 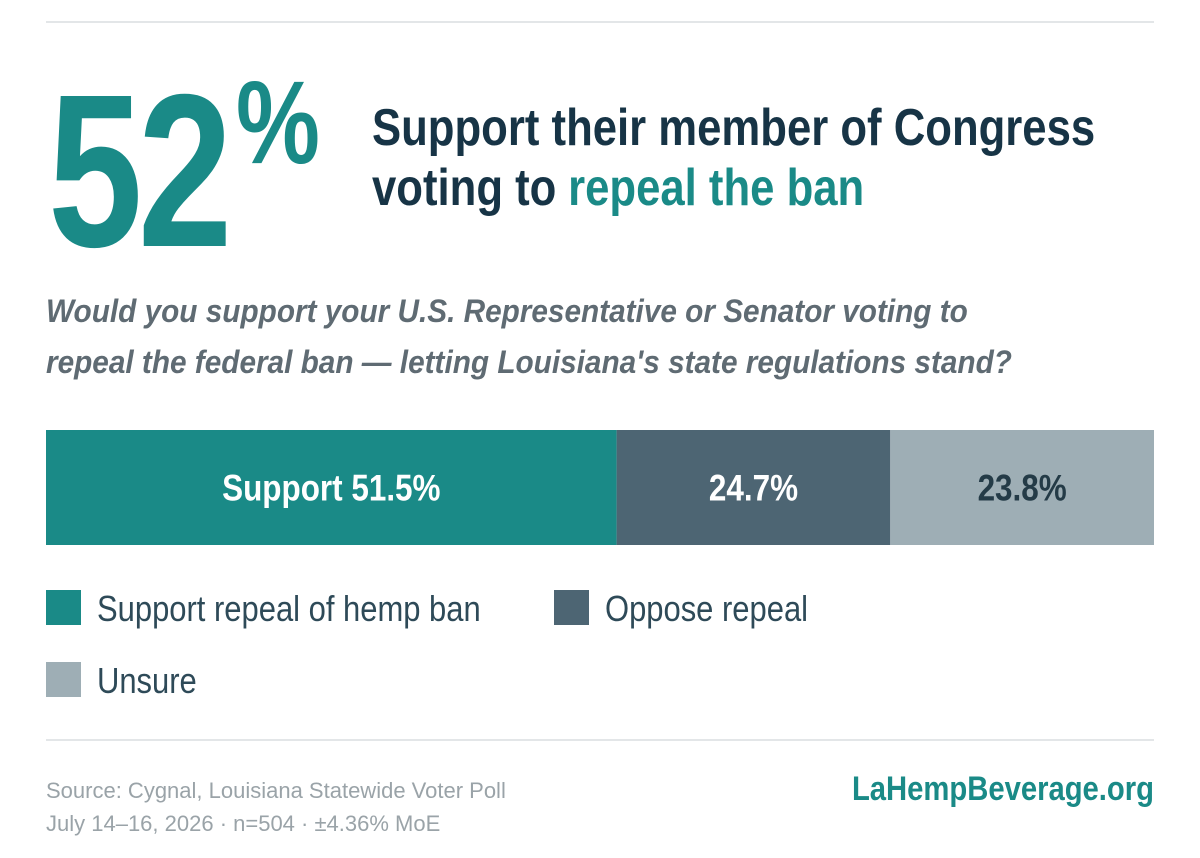 What do you see at coordinates (464, 188) in the screenshot?
I see `headline-text: voting to` at bounding box center [464, 188].